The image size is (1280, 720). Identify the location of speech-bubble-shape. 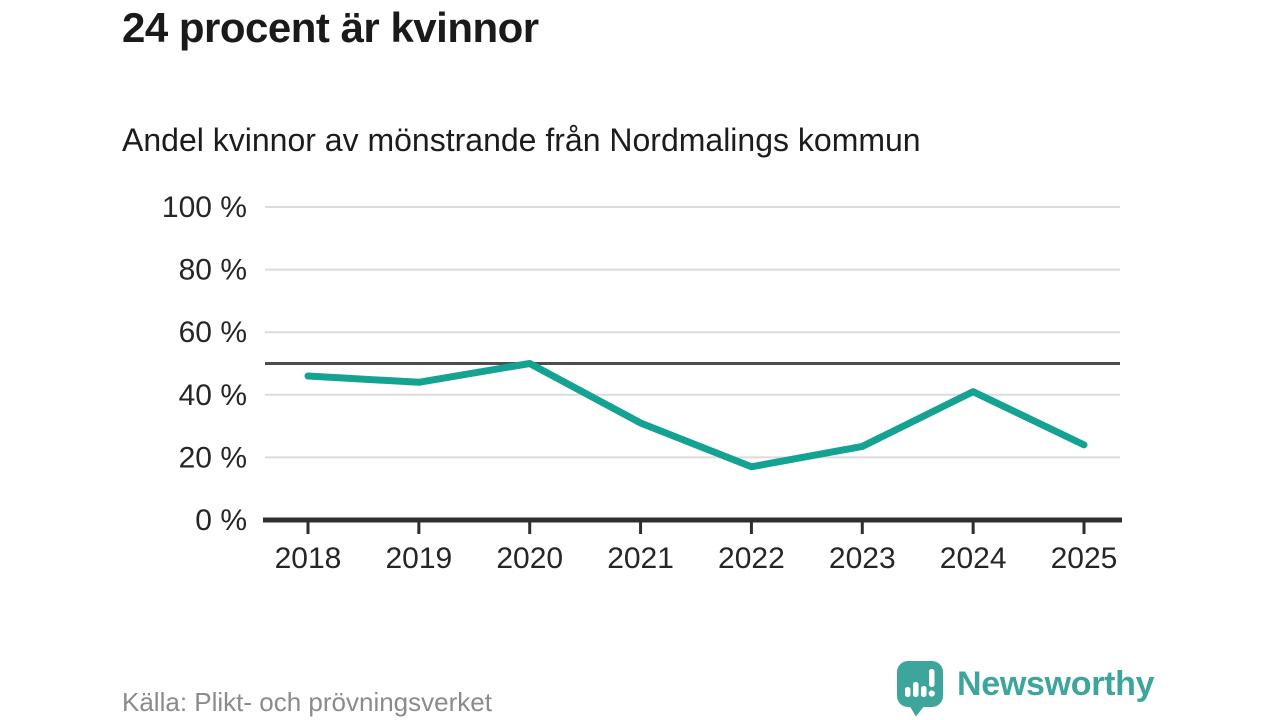
(920, 684).